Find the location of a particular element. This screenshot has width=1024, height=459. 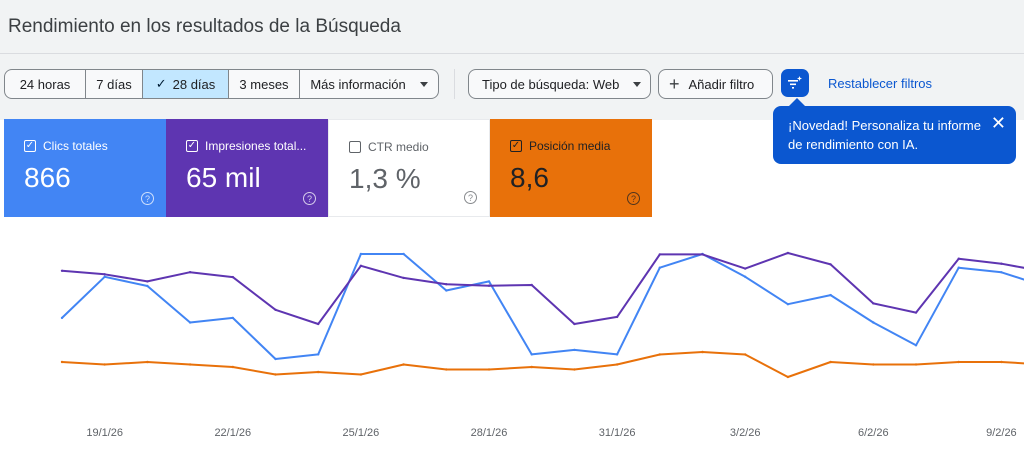

search-type-dropdown: Tipo de búsqueda: Web is located at coordinates (559, 84).